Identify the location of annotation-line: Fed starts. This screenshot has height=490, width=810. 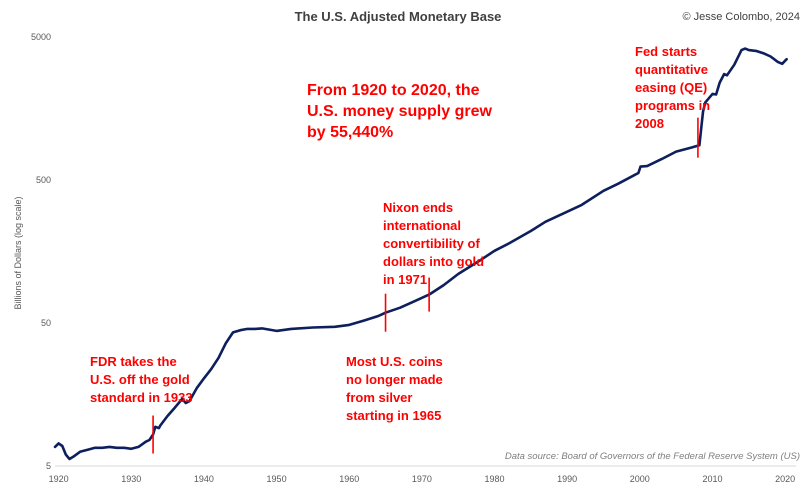
(666, 51).